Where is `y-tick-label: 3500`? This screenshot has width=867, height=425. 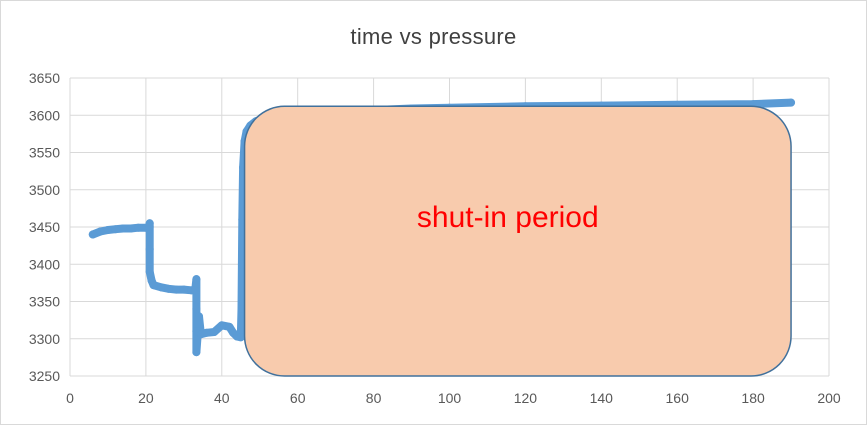
y-tick-label: 3500 is located at coordinates (44, 190).